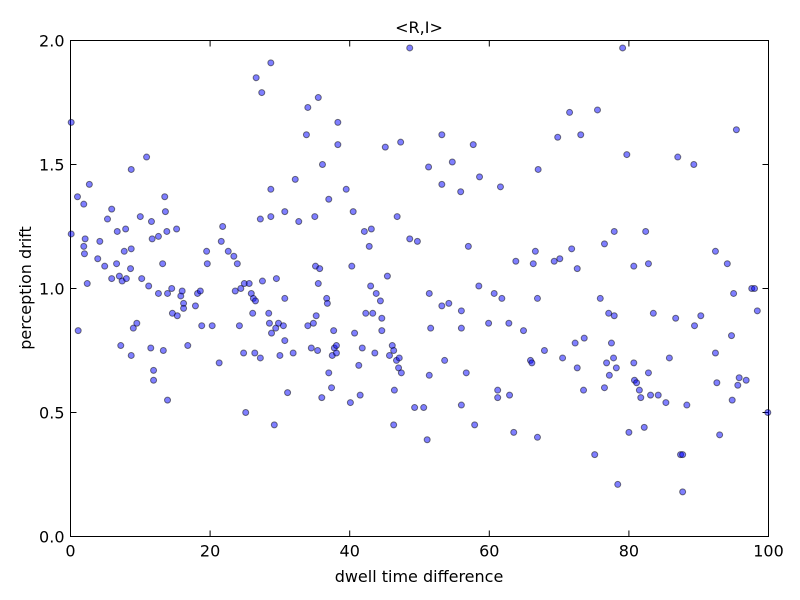  What do you see at coordinates (350, 551) in the screenshot?
I see `x-tick-label: 40` at bounding box center [350, 551].